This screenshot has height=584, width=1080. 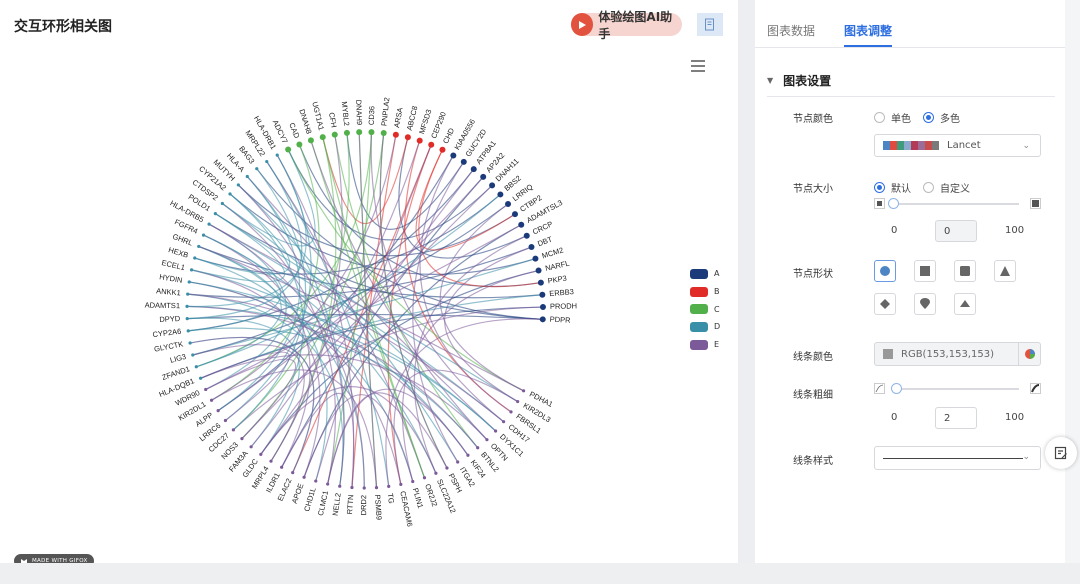 I want to click on hamburger-menu-icon, so click(x=698, y=65).